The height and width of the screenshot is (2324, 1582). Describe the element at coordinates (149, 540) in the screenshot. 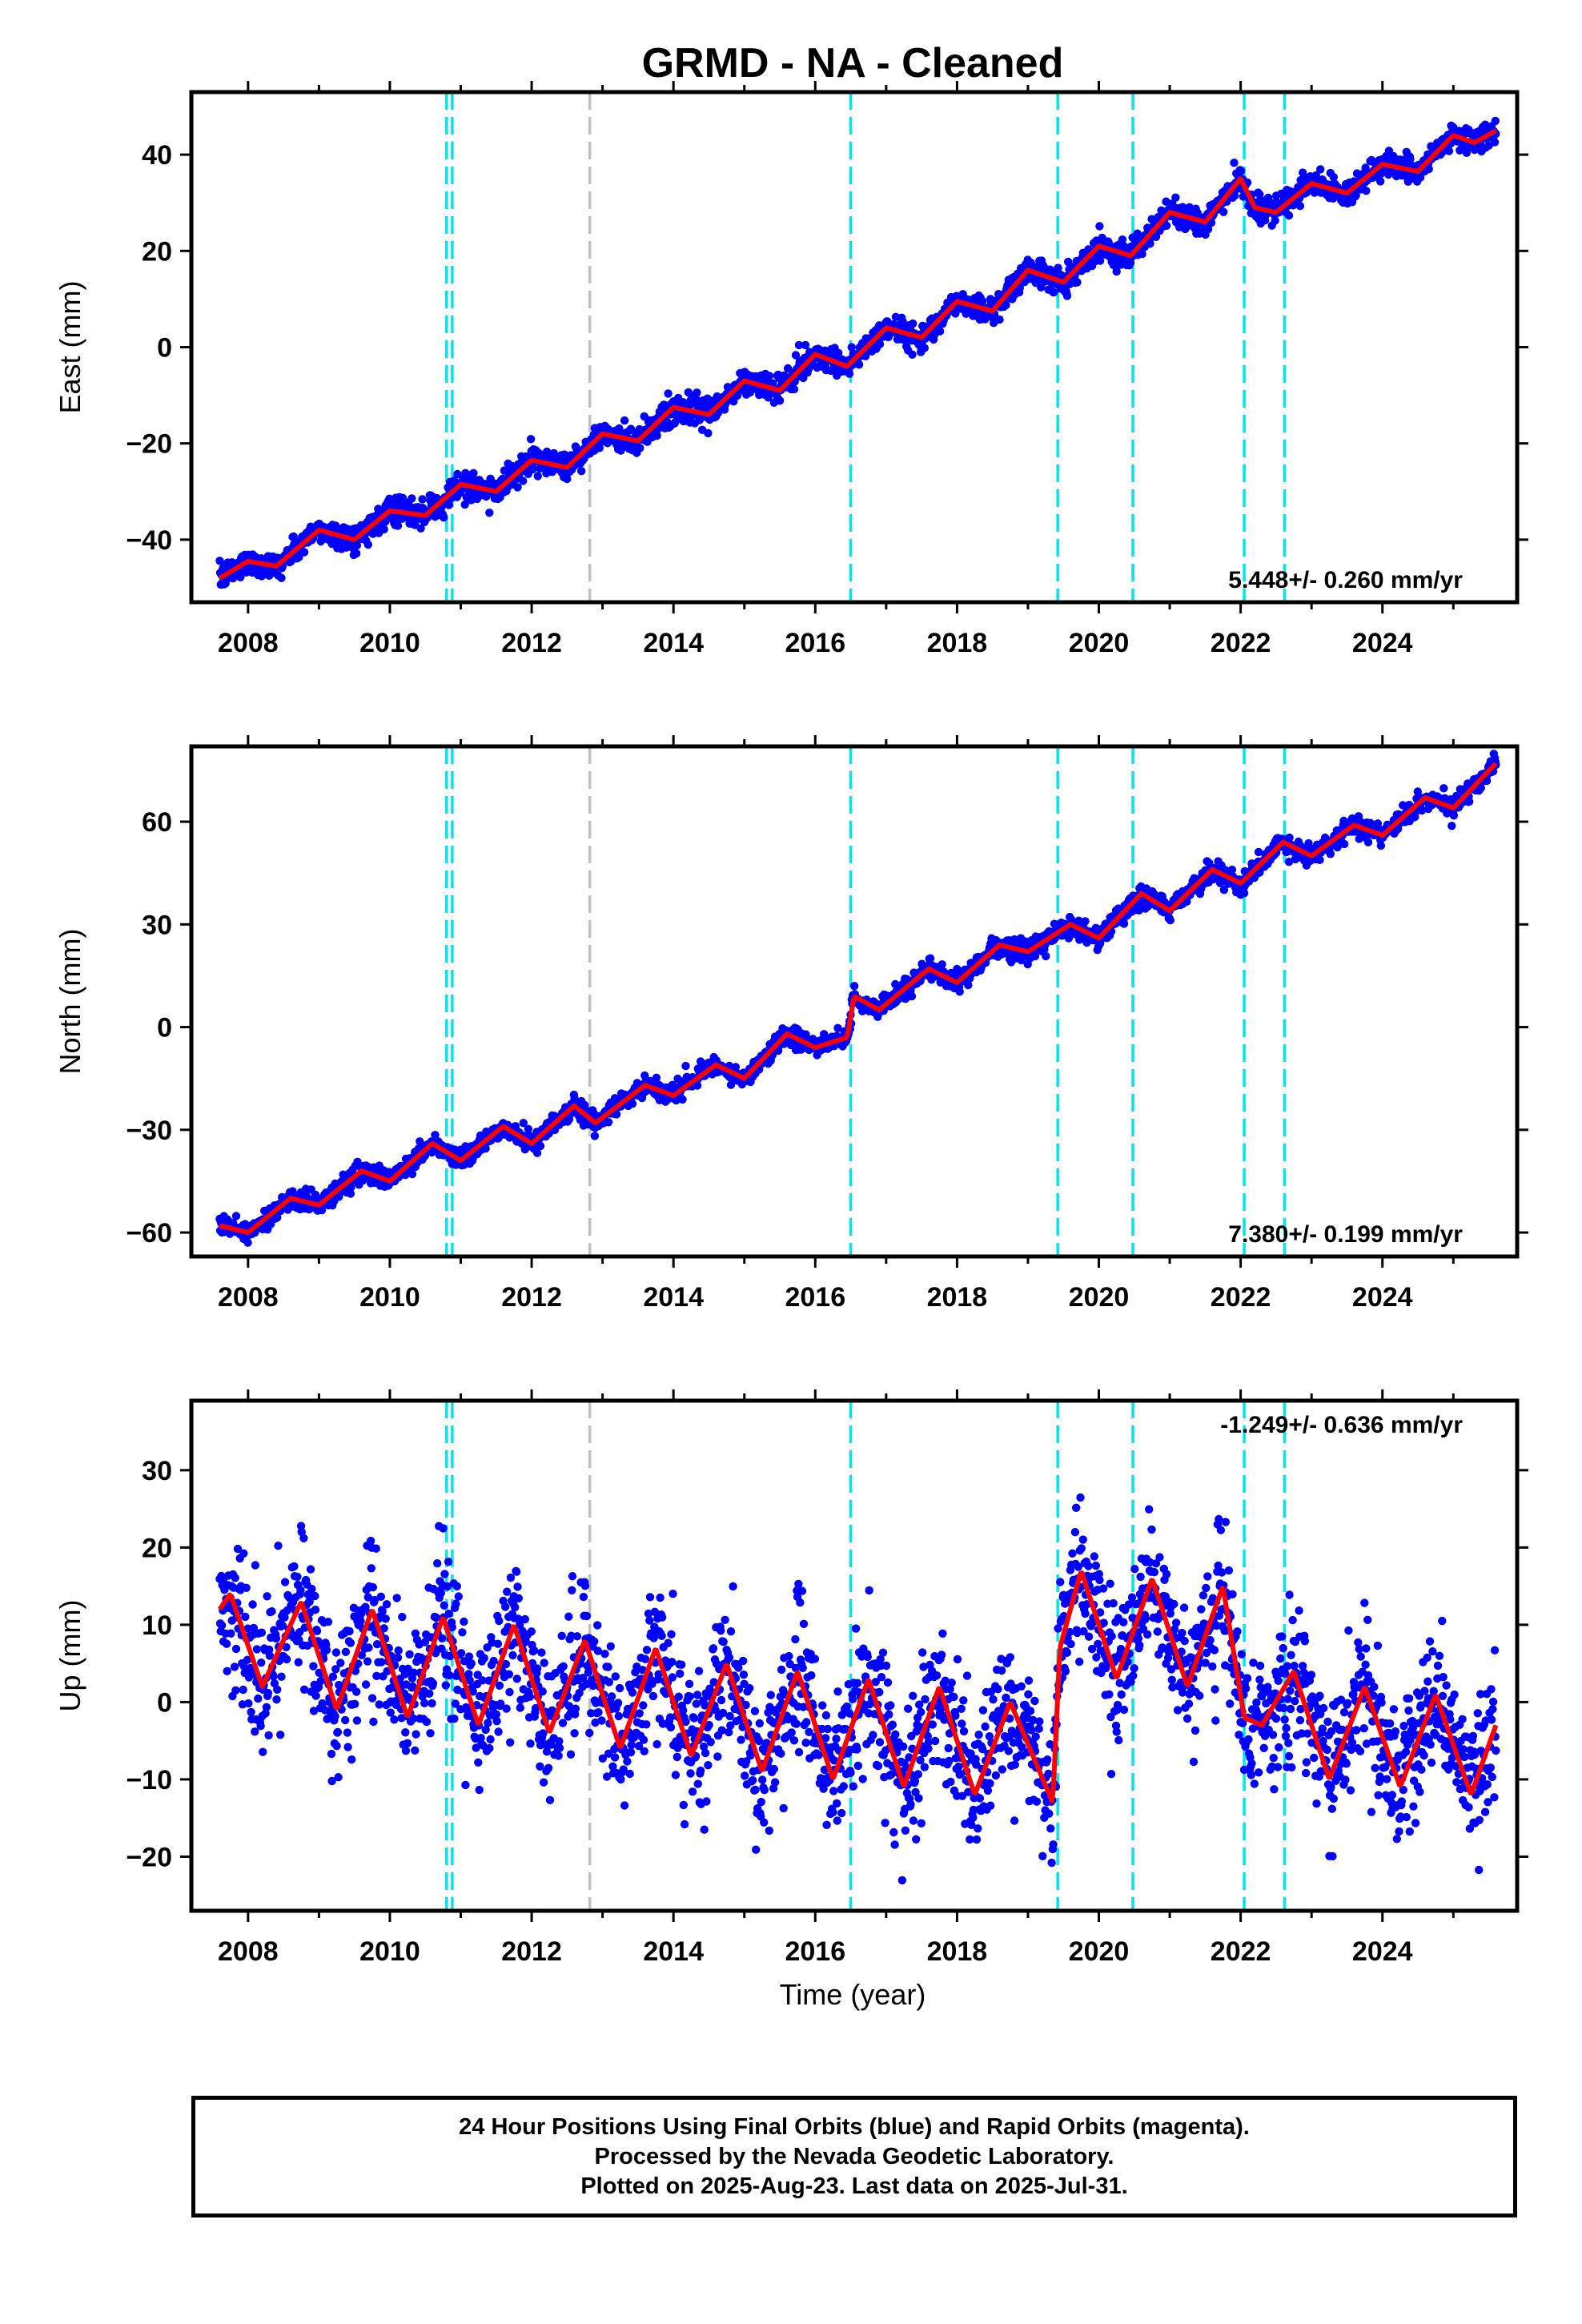

I see `y-tick-label: −40` at that location.